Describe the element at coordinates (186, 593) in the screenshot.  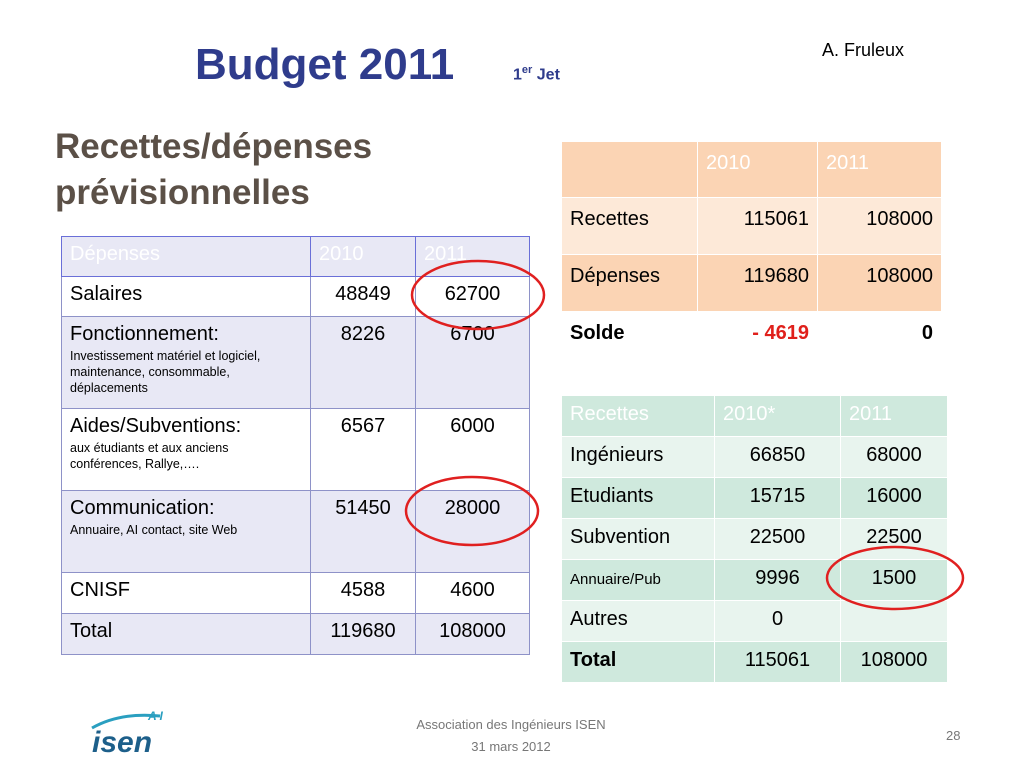
I see `row-label: CNISF` at that location.